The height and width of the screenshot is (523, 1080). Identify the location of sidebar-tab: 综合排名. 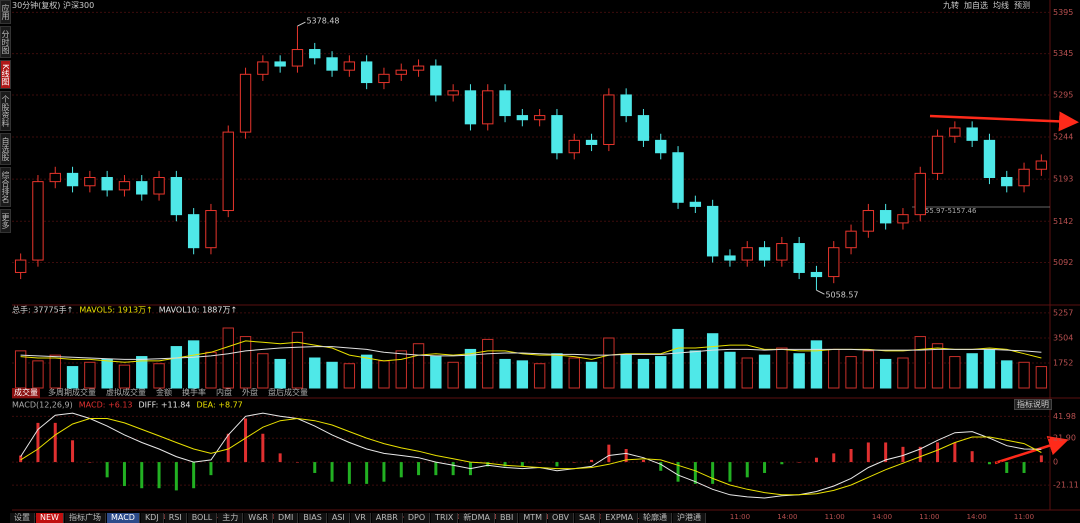
(5, 187).